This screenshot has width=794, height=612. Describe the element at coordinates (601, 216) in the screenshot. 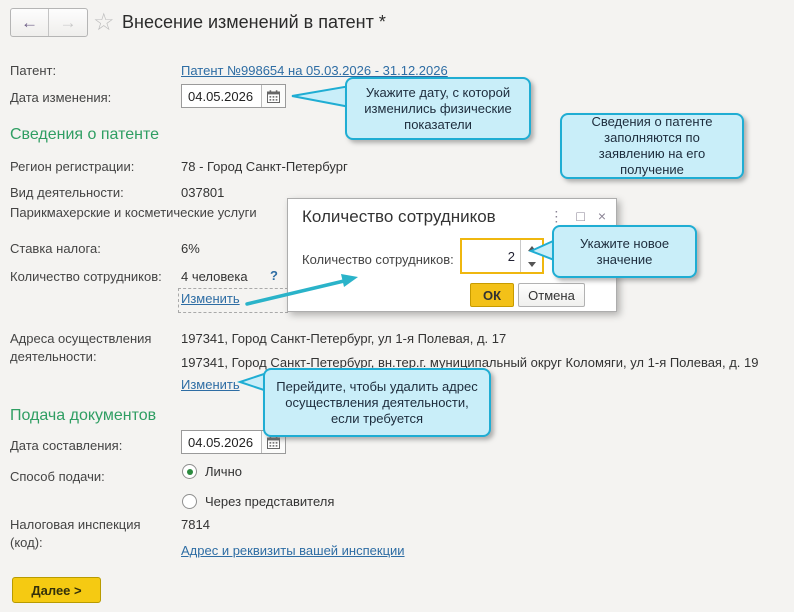

I see `dialog-close-icon: ×` at that location.